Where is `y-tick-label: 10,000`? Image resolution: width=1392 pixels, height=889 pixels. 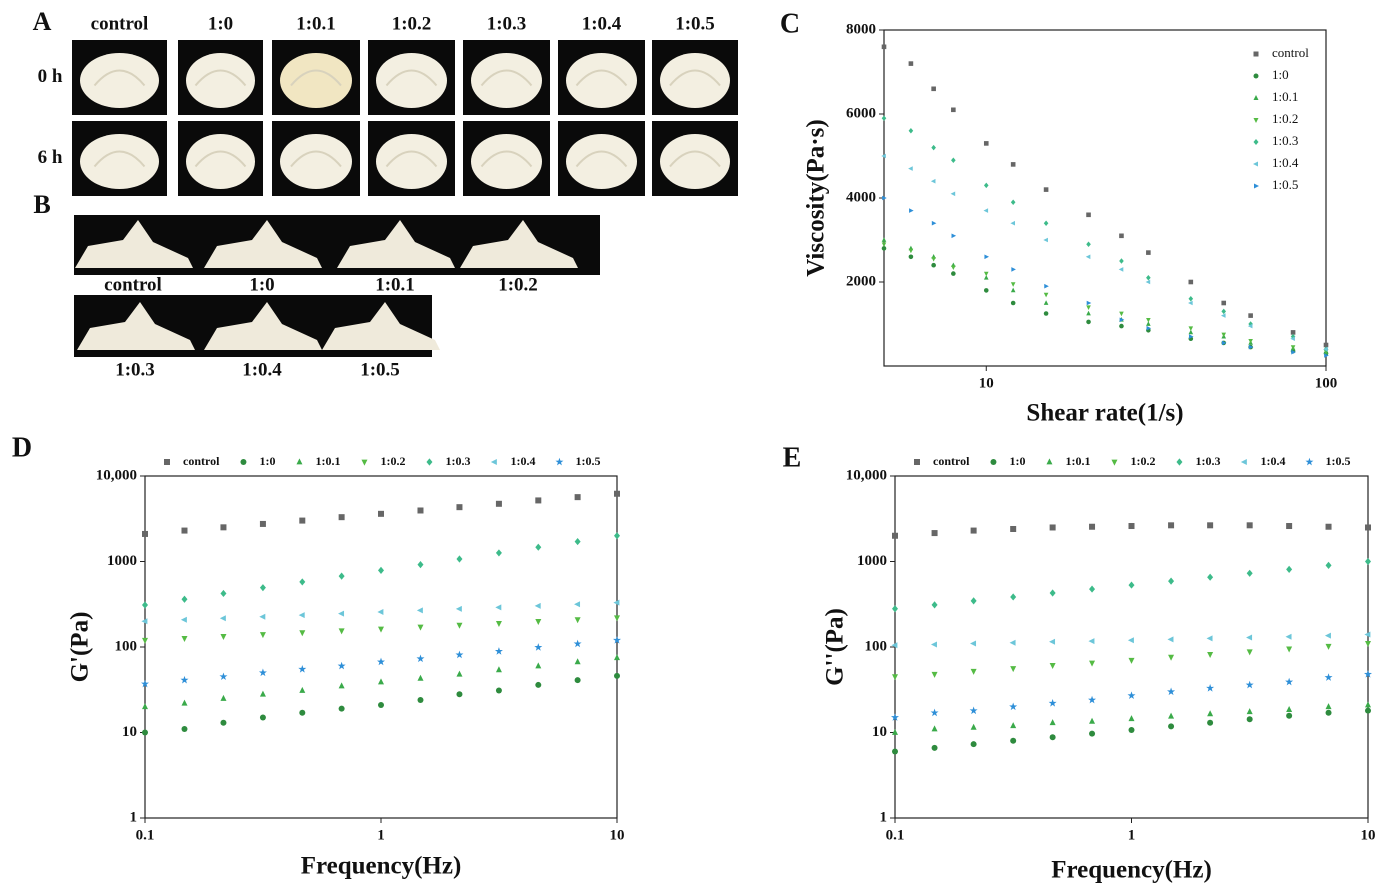 y-tick-label: 10,000 is located at coordinates (866, 475).